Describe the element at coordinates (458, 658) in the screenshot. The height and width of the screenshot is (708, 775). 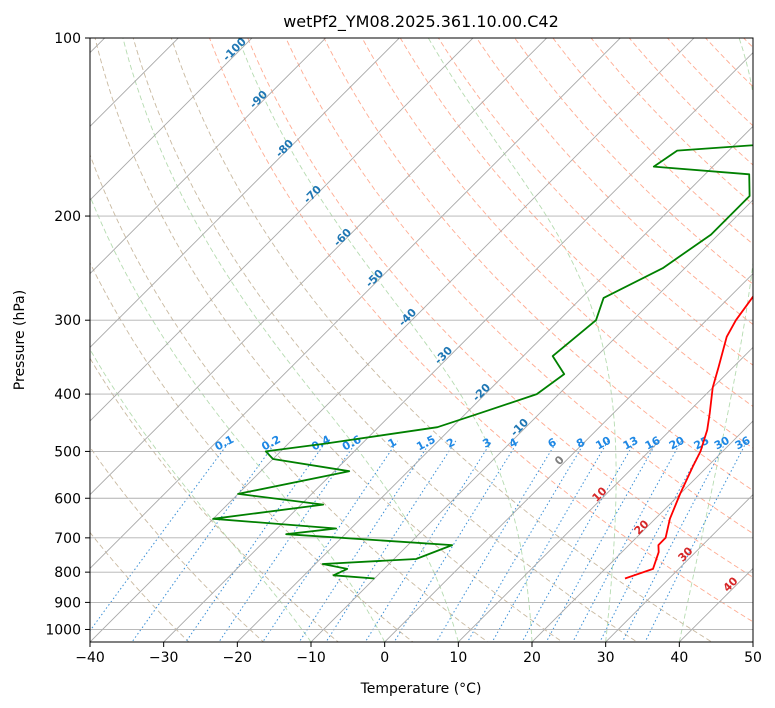
I see `x-tick-label: 10` at that location.